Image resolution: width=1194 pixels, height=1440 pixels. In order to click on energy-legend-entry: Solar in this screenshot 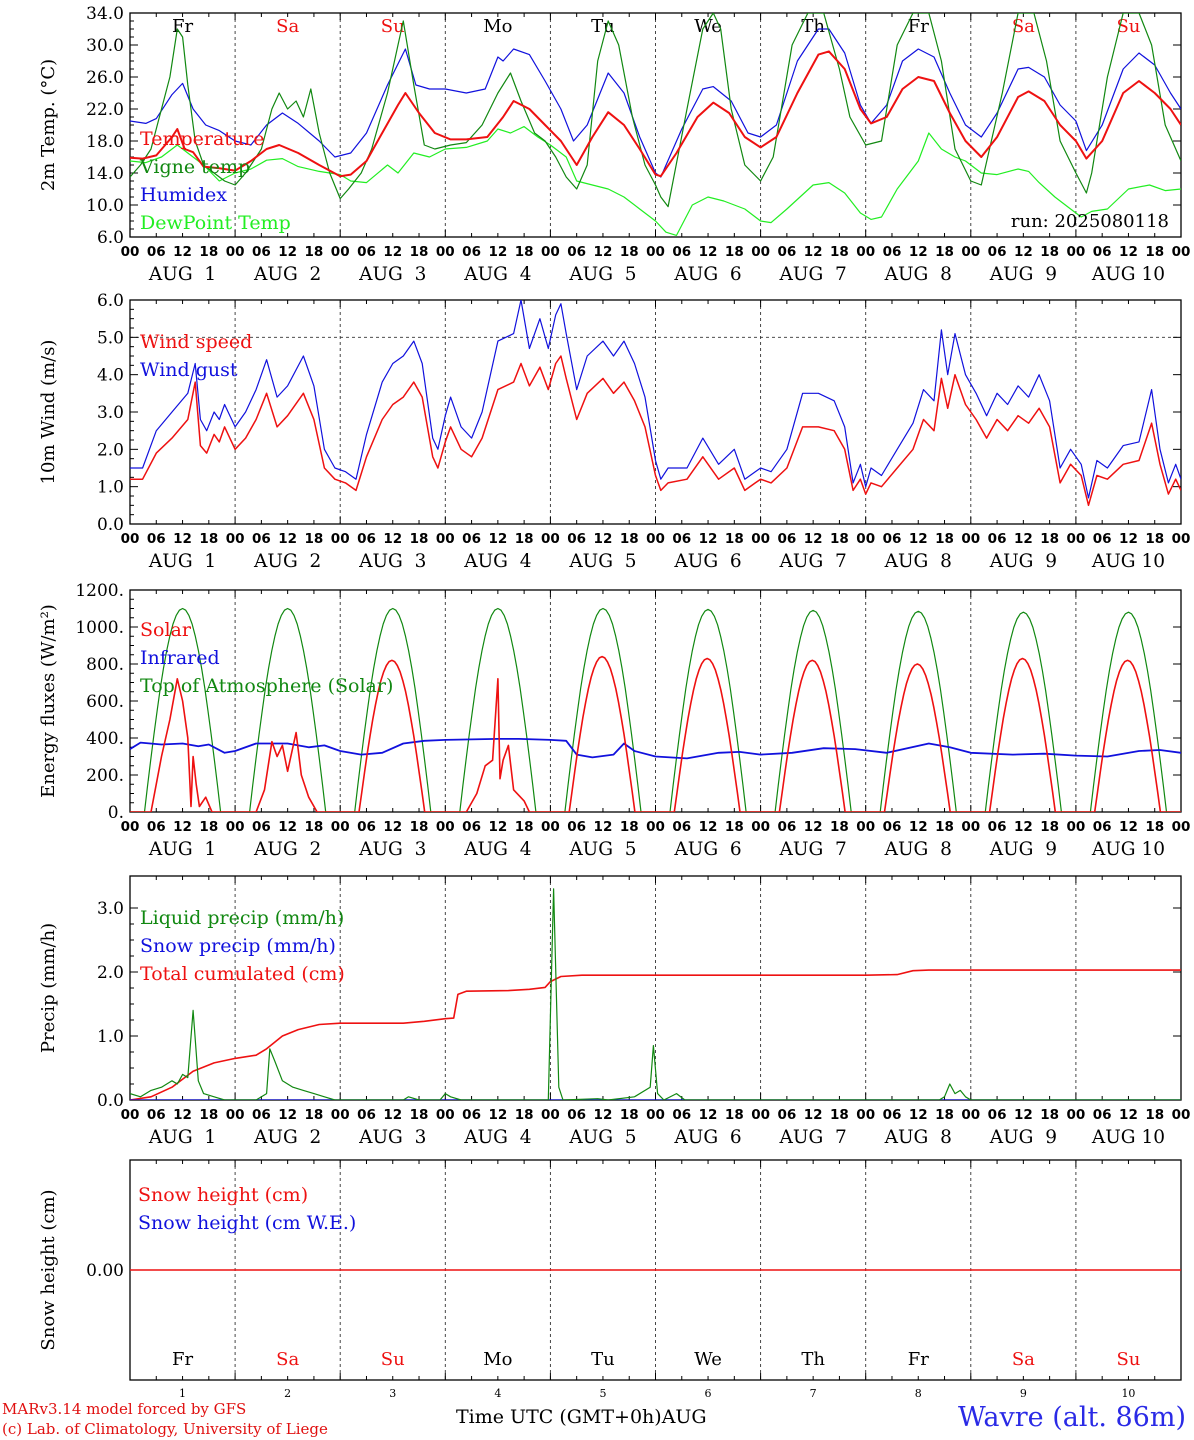, I will do `click(166, 630)`.